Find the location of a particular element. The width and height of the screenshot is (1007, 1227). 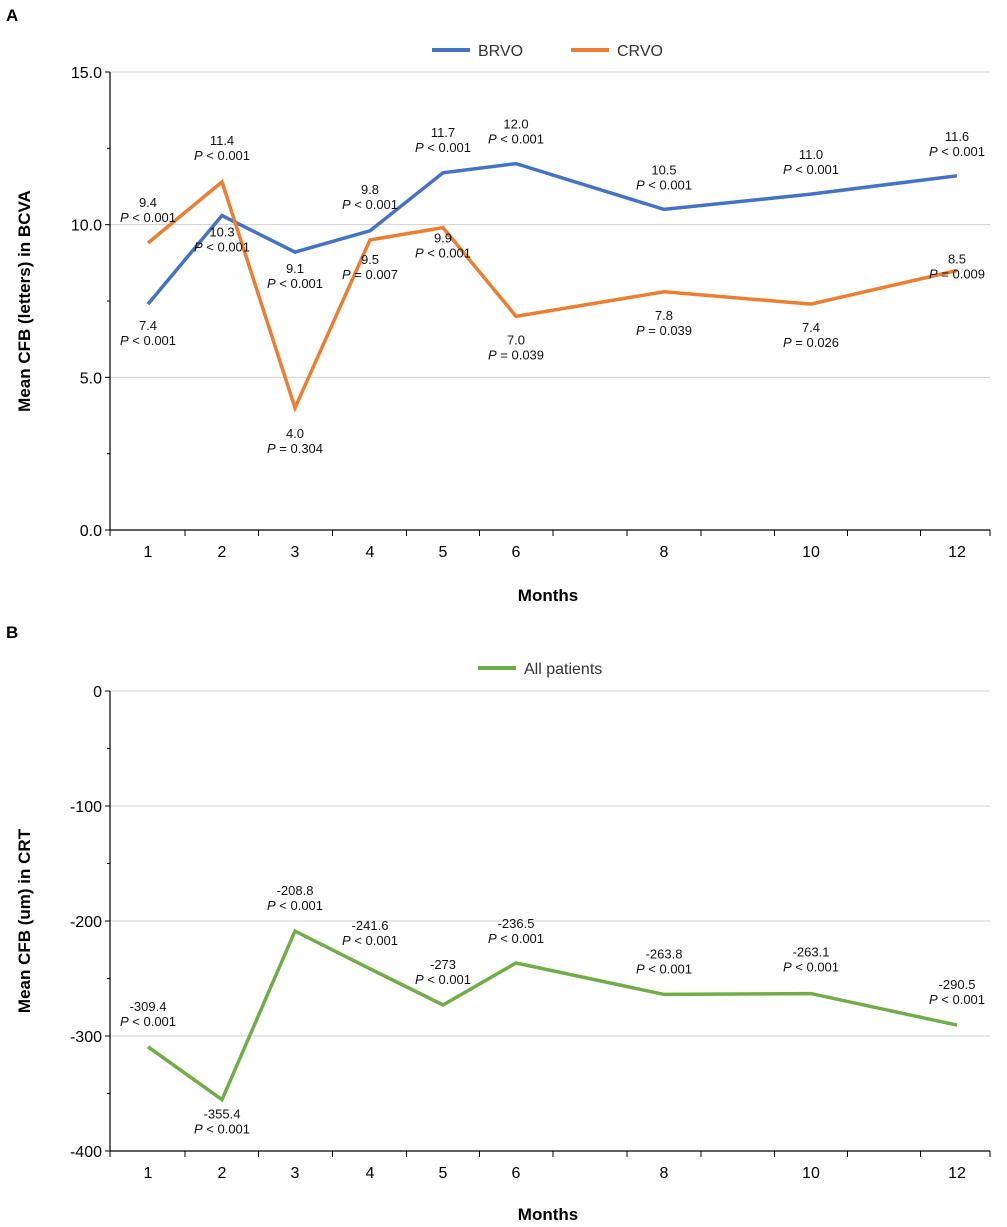

data-label-value: 8.5 is located at coordinates (957, 258).